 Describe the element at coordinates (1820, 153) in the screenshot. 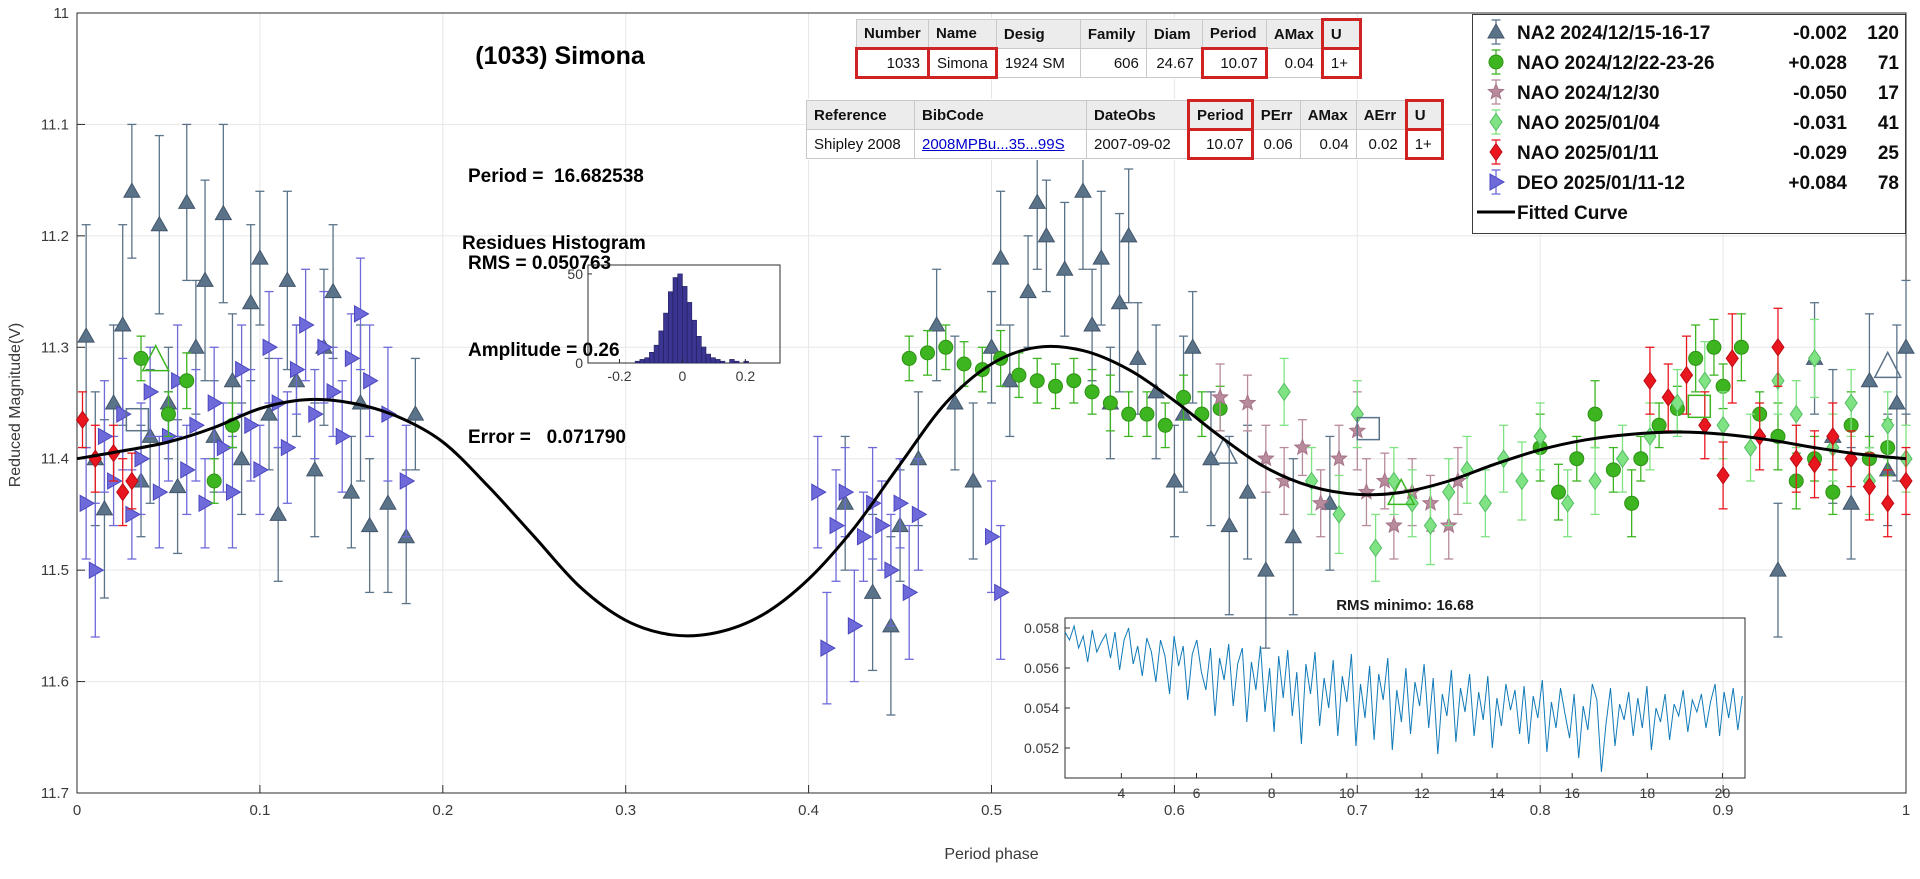

I see `legend-offset-value: -0.029` at that location.